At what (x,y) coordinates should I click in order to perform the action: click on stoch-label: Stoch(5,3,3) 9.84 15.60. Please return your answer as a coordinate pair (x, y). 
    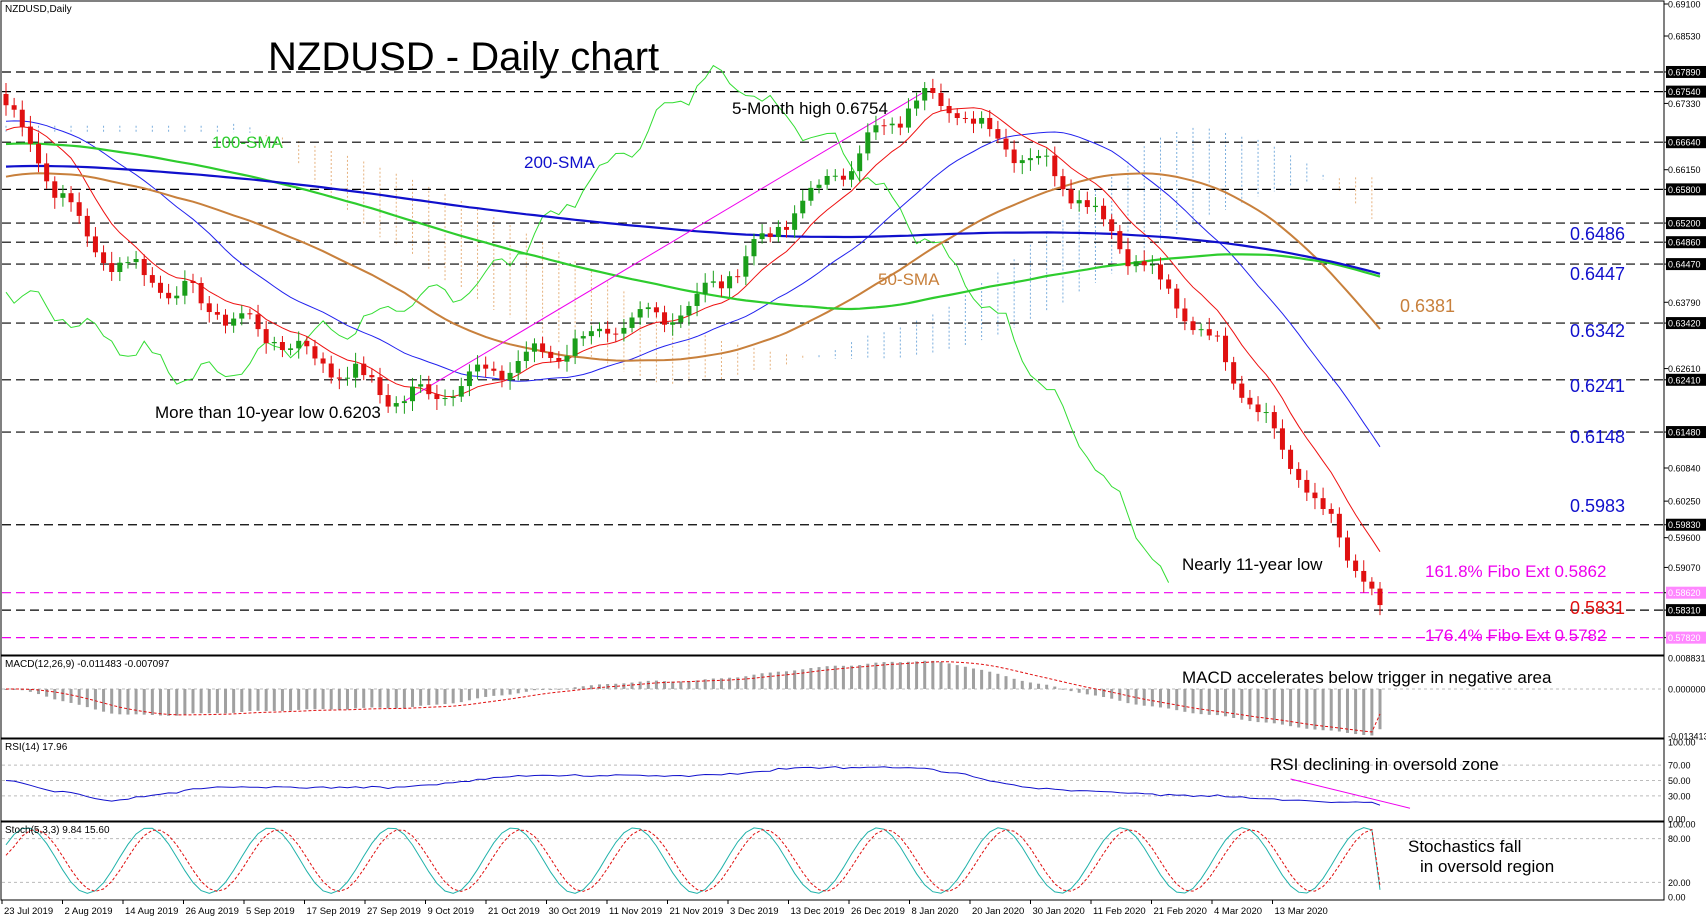
    Looking at the image, I should click on (57, 830).